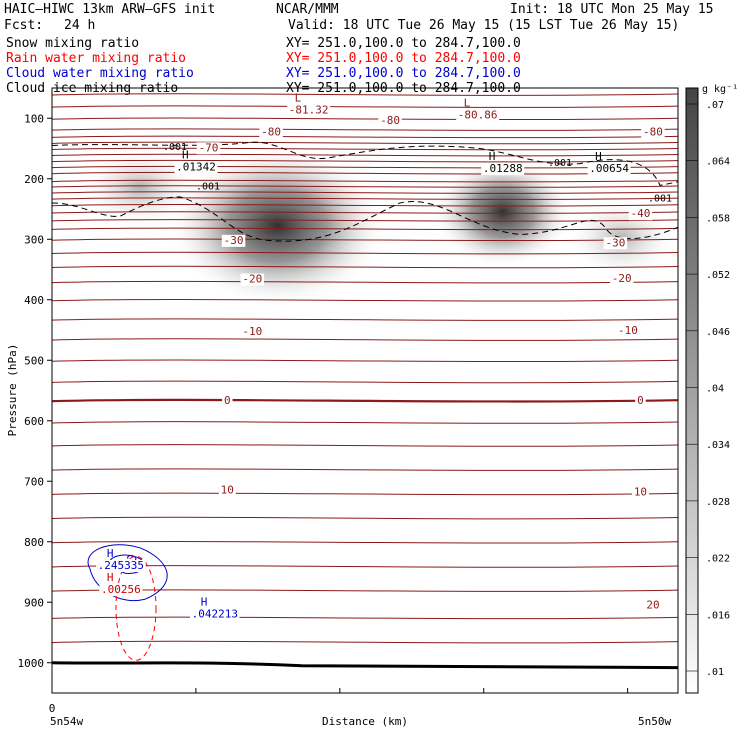 Image resolution: width=740 pixels, height=740 pixels. I want to click on temperature-contour-label: -20, so click(252, 279).